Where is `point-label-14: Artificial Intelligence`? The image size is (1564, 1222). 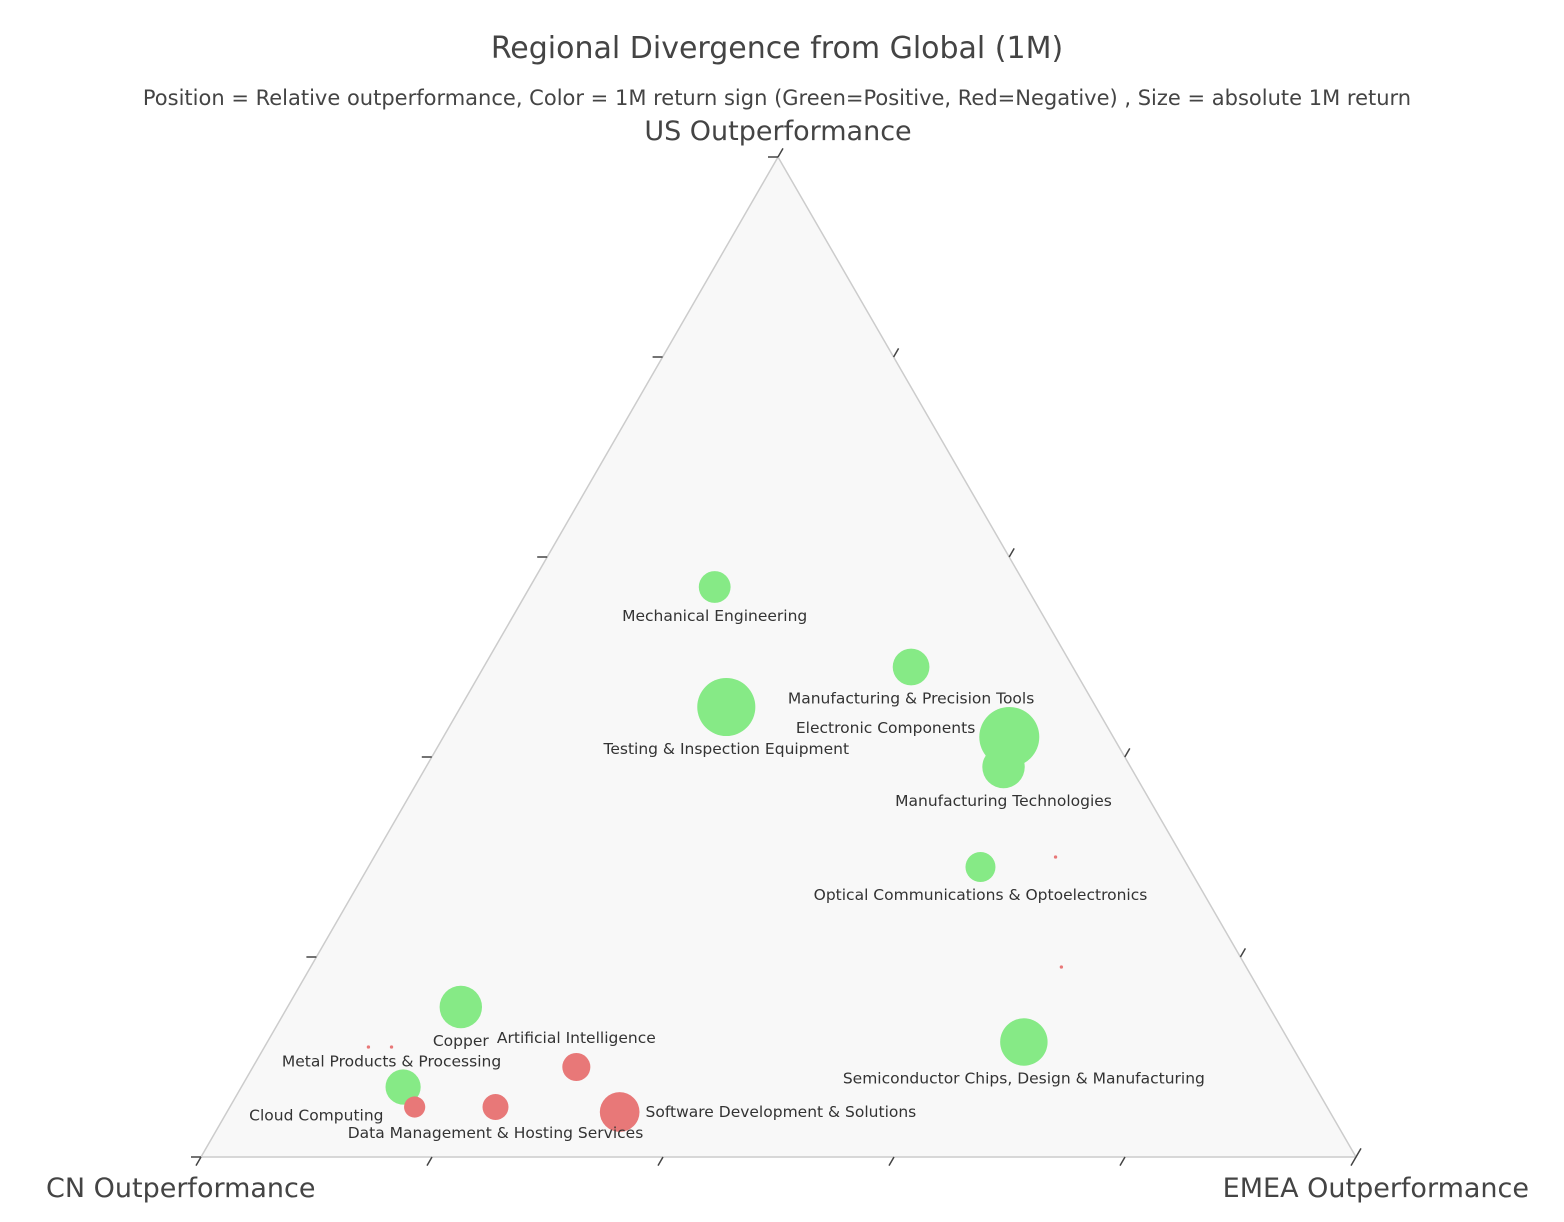
point-label-14: Artificial Intelligence is located at coordinates (576, 1038).